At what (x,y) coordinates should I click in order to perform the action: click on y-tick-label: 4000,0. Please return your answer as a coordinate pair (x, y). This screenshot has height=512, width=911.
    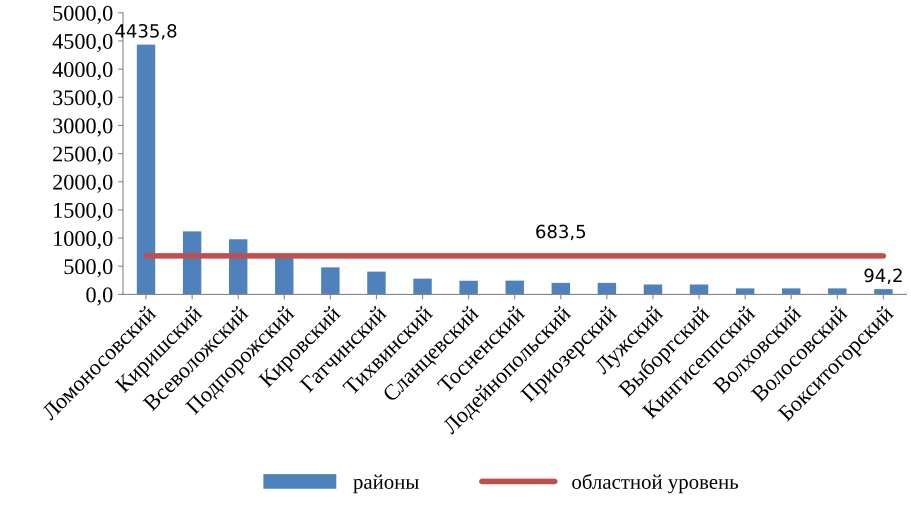
    Looking at the image, I should click on (82, 71).